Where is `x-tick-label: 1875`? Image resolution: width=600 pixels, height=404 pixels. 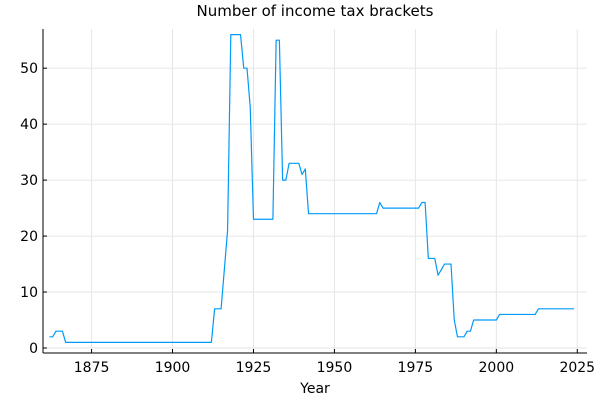
x-tick-label: 1875 is located at coordinates (92, 368).